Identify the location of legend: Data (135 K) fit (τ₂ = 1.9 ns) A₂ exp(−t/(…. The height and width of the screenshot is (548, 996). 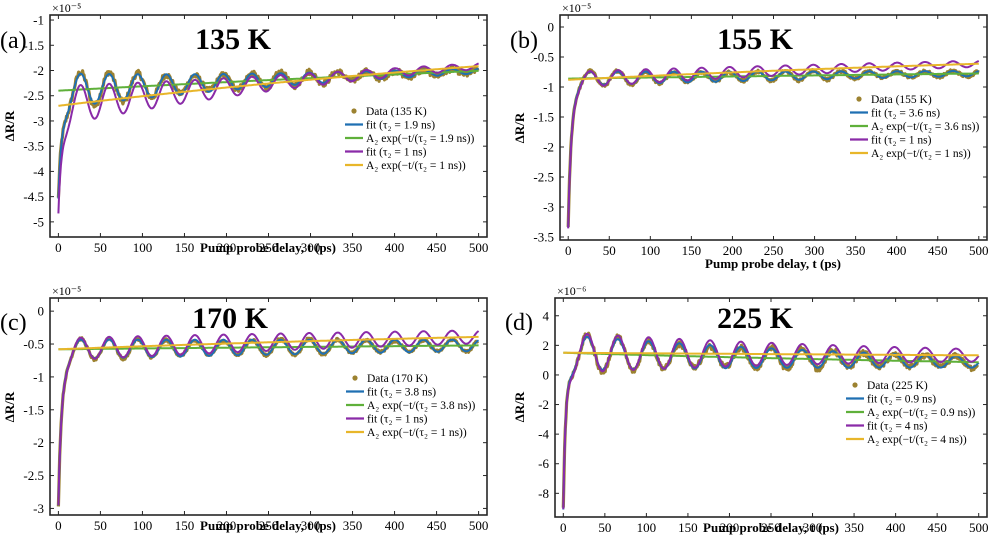
(409, 139).